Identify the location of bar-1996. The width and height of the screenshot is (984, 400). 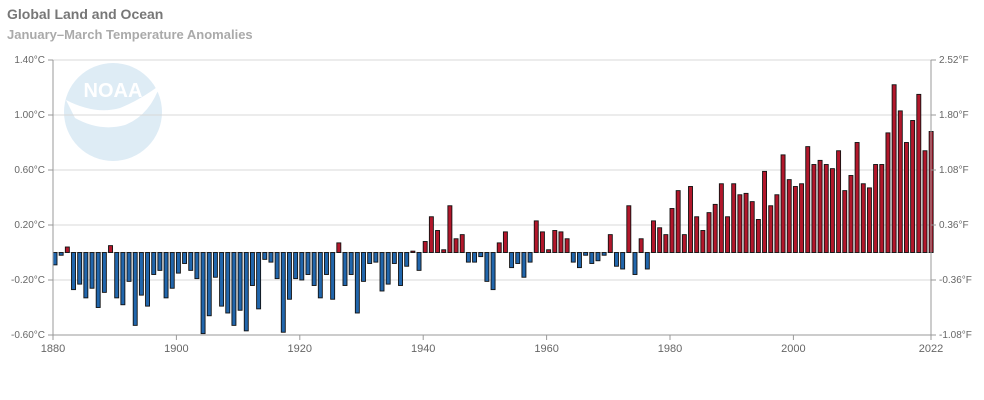
(771, 229).